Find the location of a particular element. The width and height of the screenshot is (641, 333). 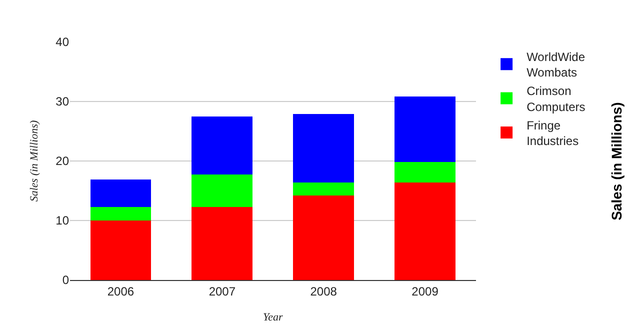

x-tick-label: 2007 is located at coordinates (222, 291).